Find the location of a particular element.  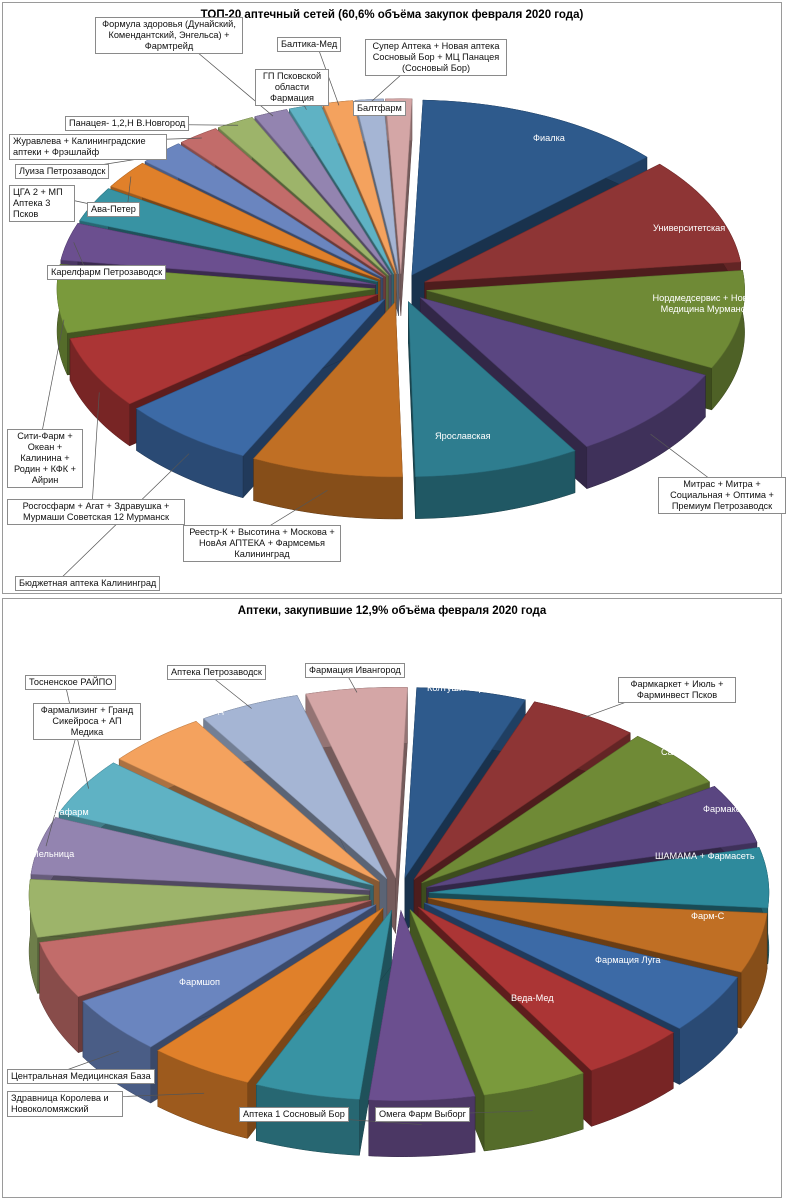

pie-slice-label: ЦГА 2 + МП Аптека 3 Псков is located at coordinates (42, 203).